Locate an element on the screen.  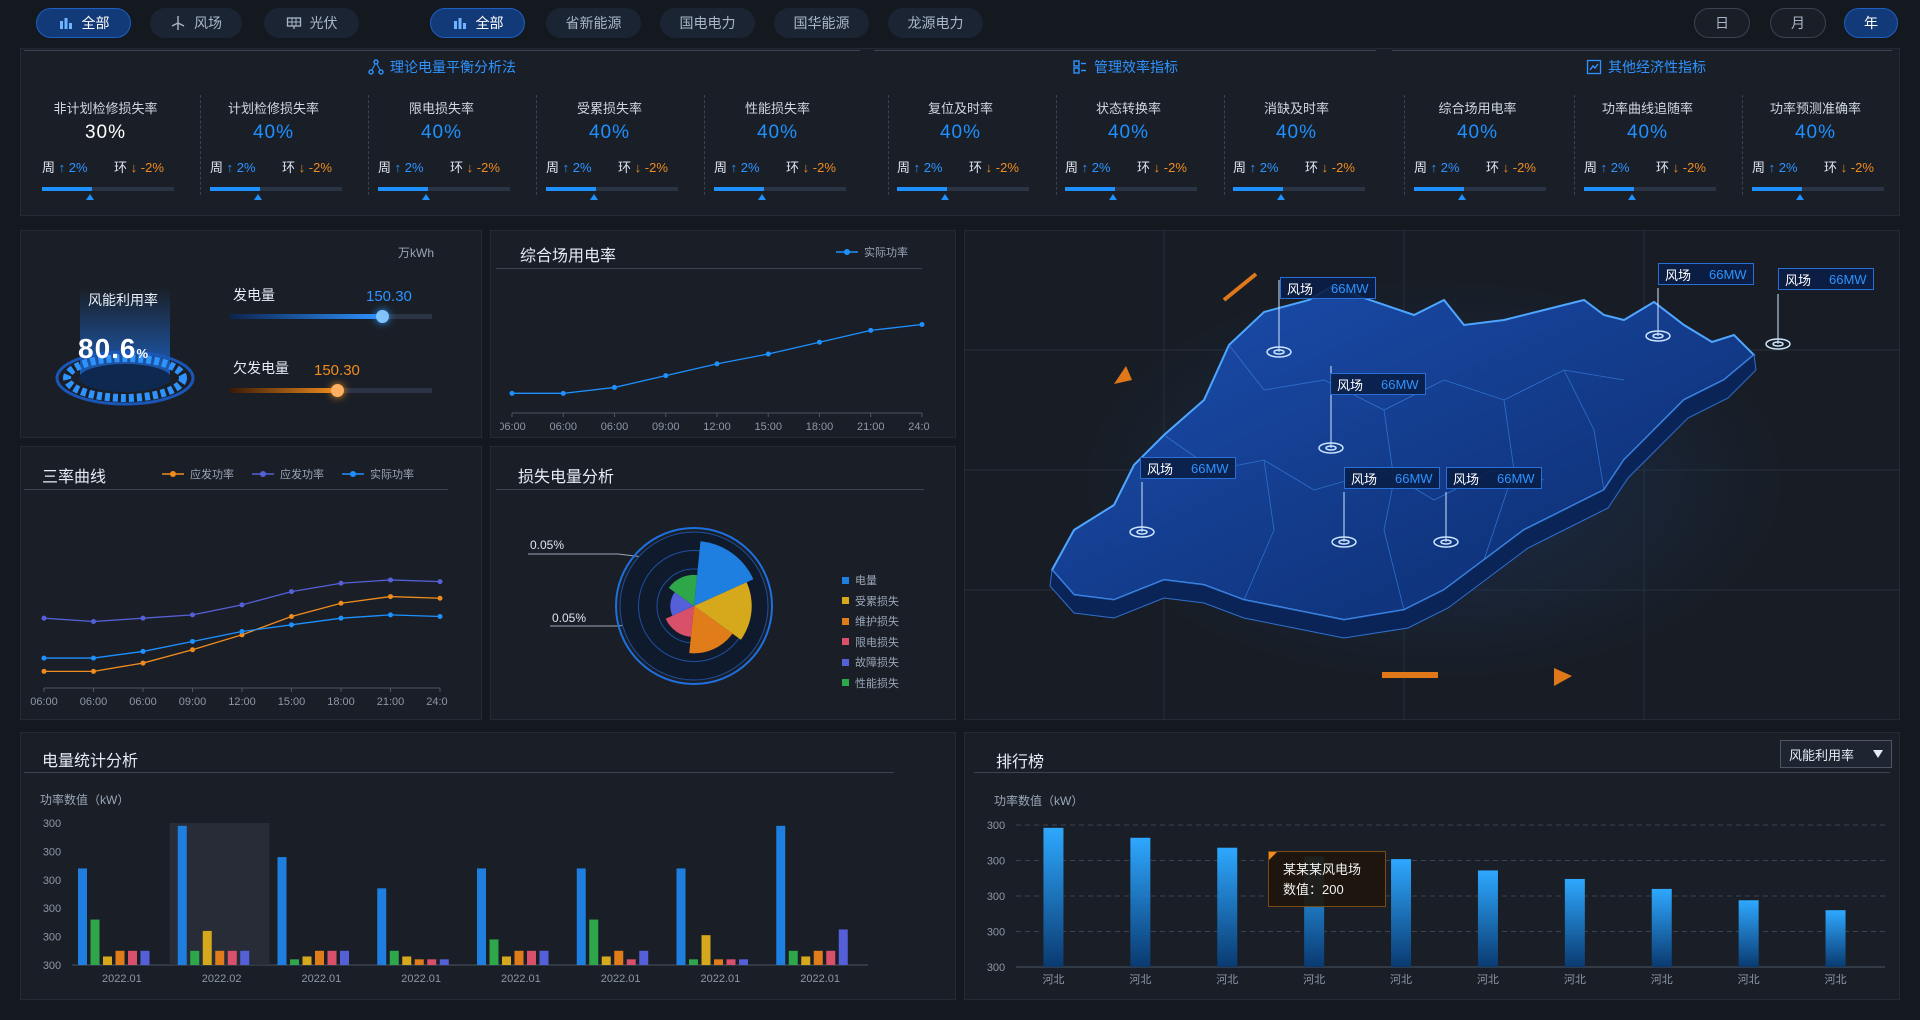
filter-all-button: 全部 is located at coordinates (83, 23).